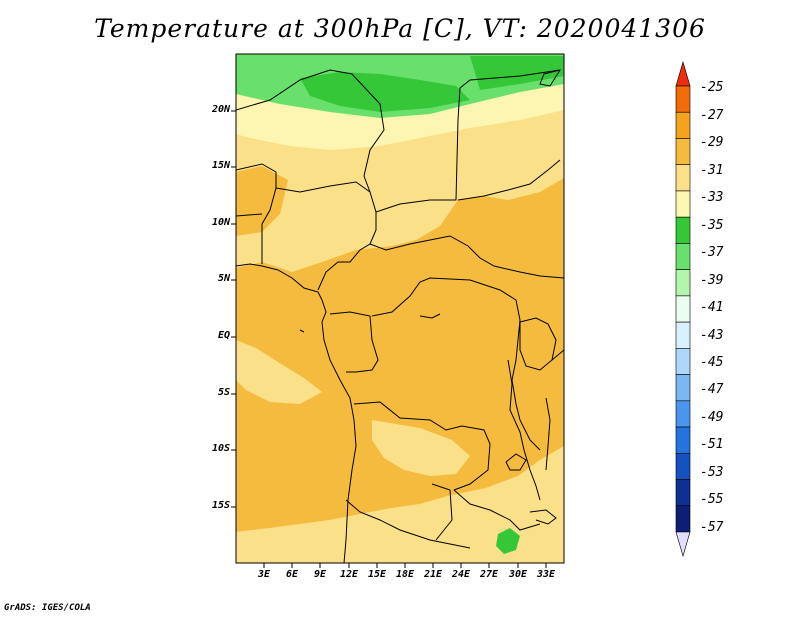 The image size is (800, 618). I want to click on colorbar-label: -41, so click(712, 307).